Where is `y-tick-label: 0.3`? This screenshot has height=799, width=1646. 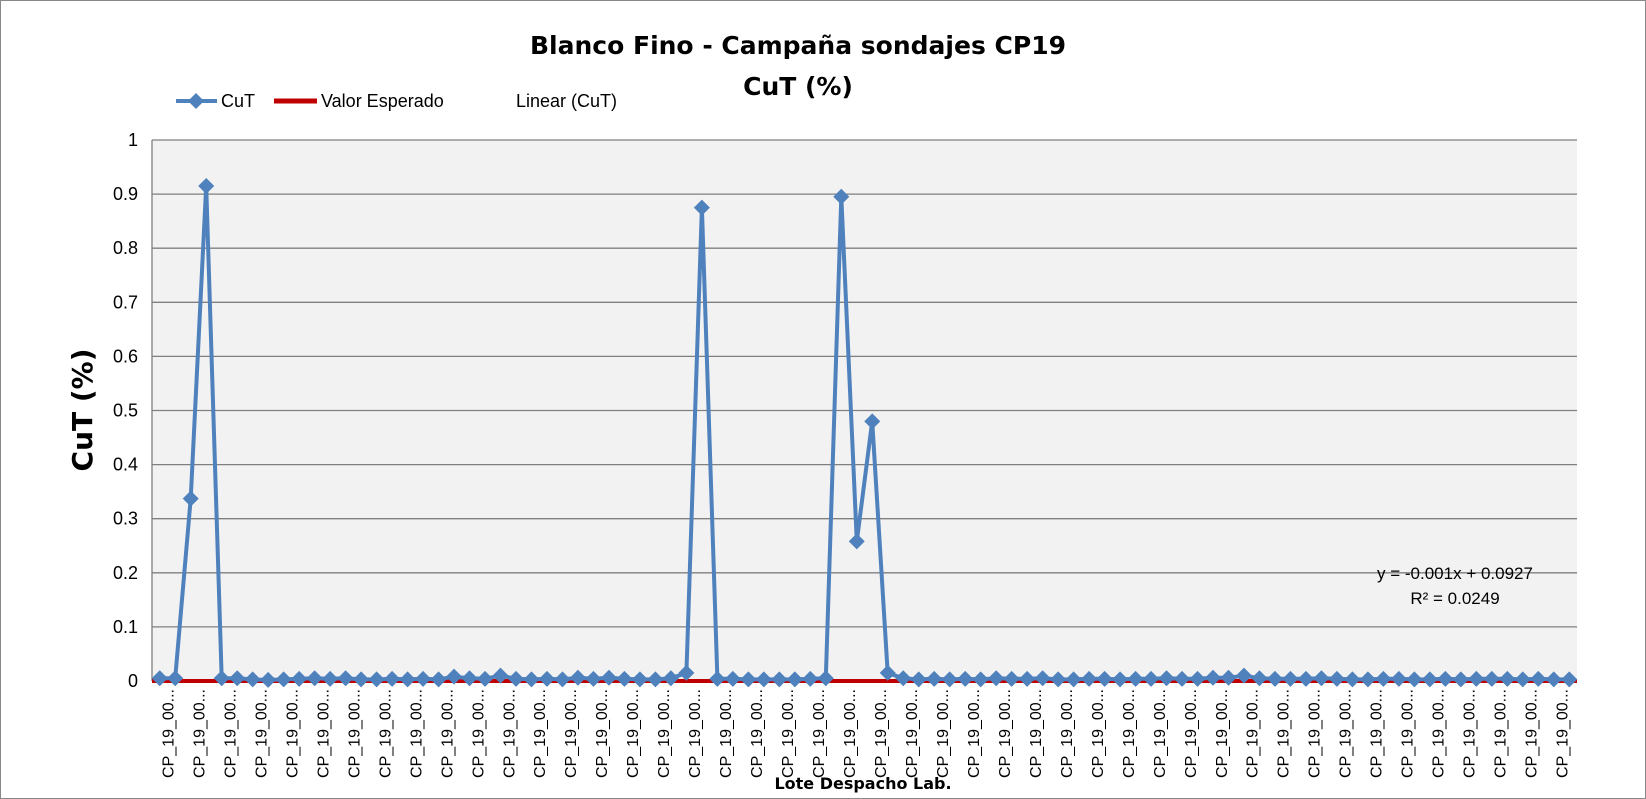 y-tick-label: 0.3 is located at coordinates (125, 519).